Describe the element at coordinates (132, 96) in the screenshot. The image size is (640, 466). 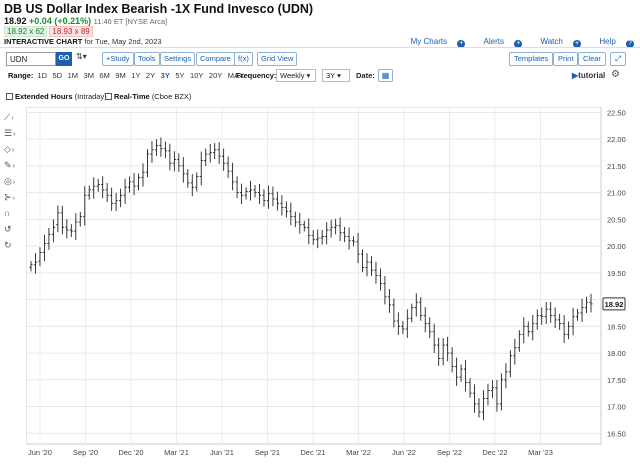
I see `realtime-label: Real-Time` at that location.